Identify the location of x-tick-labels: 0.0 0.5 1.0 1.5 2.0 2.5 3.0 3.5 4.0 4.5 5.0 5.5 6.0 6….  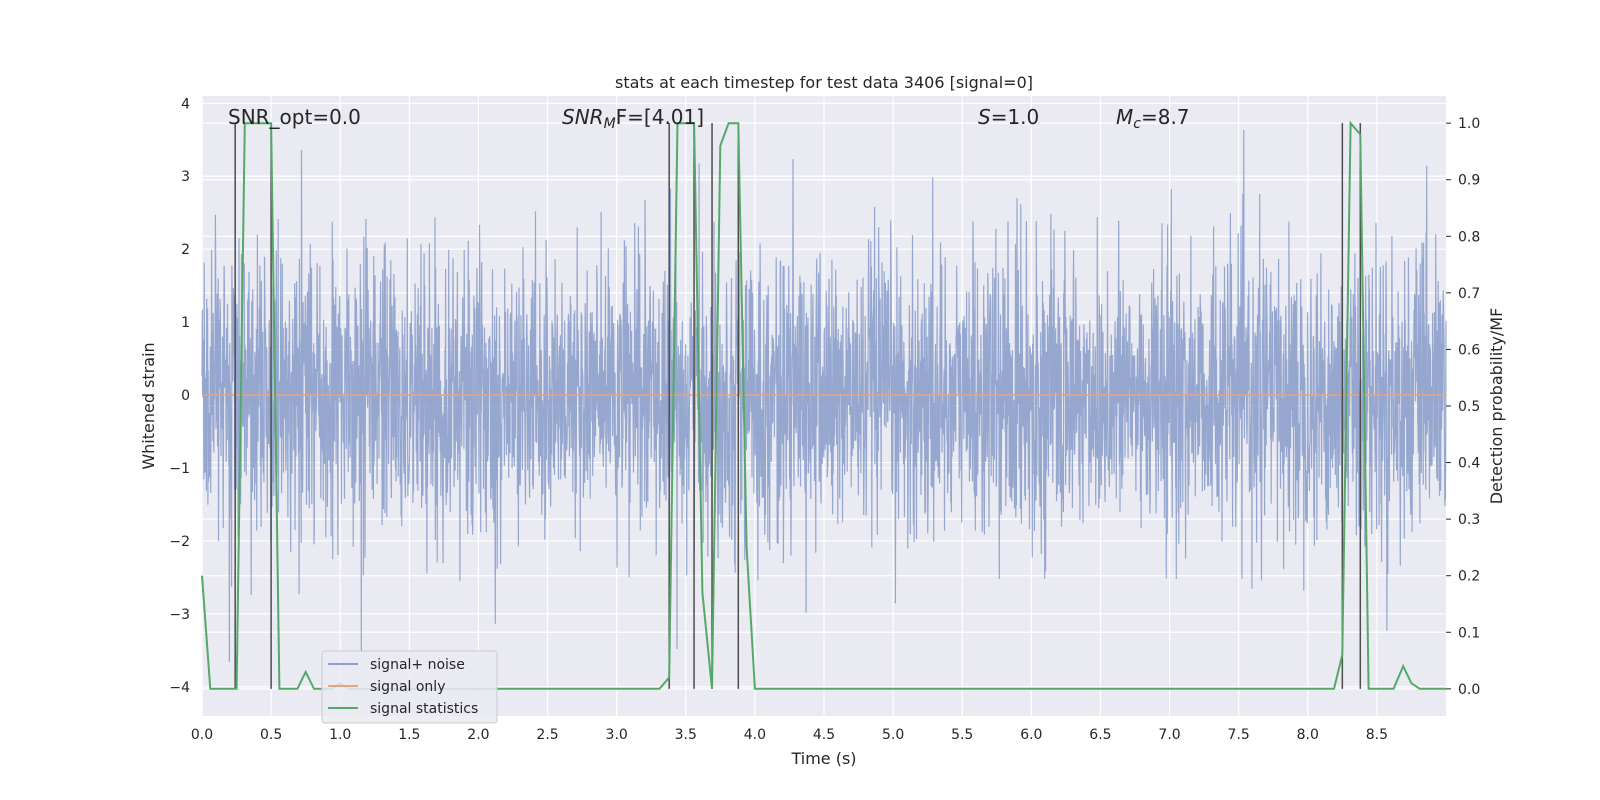
(789, 735).